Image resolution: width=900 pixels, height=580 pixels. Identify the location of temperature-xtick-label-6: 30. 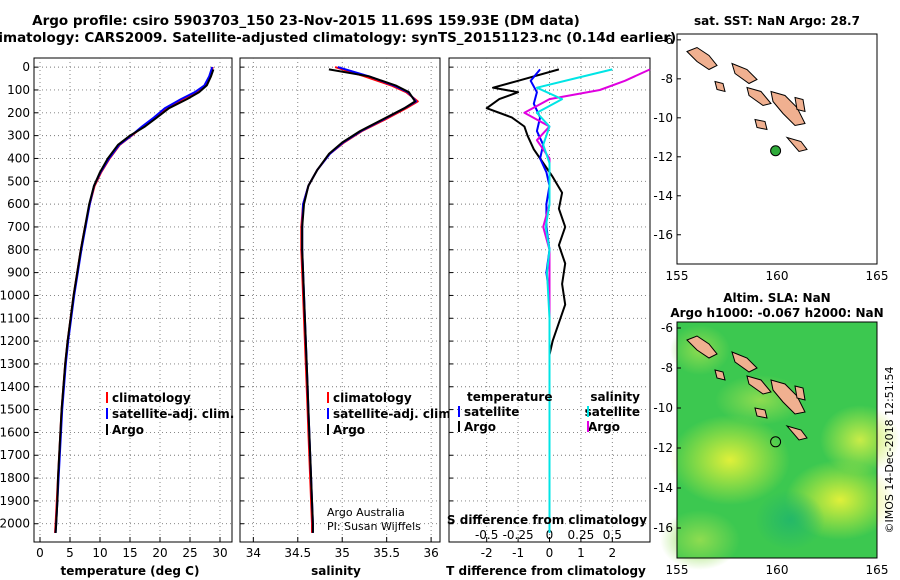
(219, 553).